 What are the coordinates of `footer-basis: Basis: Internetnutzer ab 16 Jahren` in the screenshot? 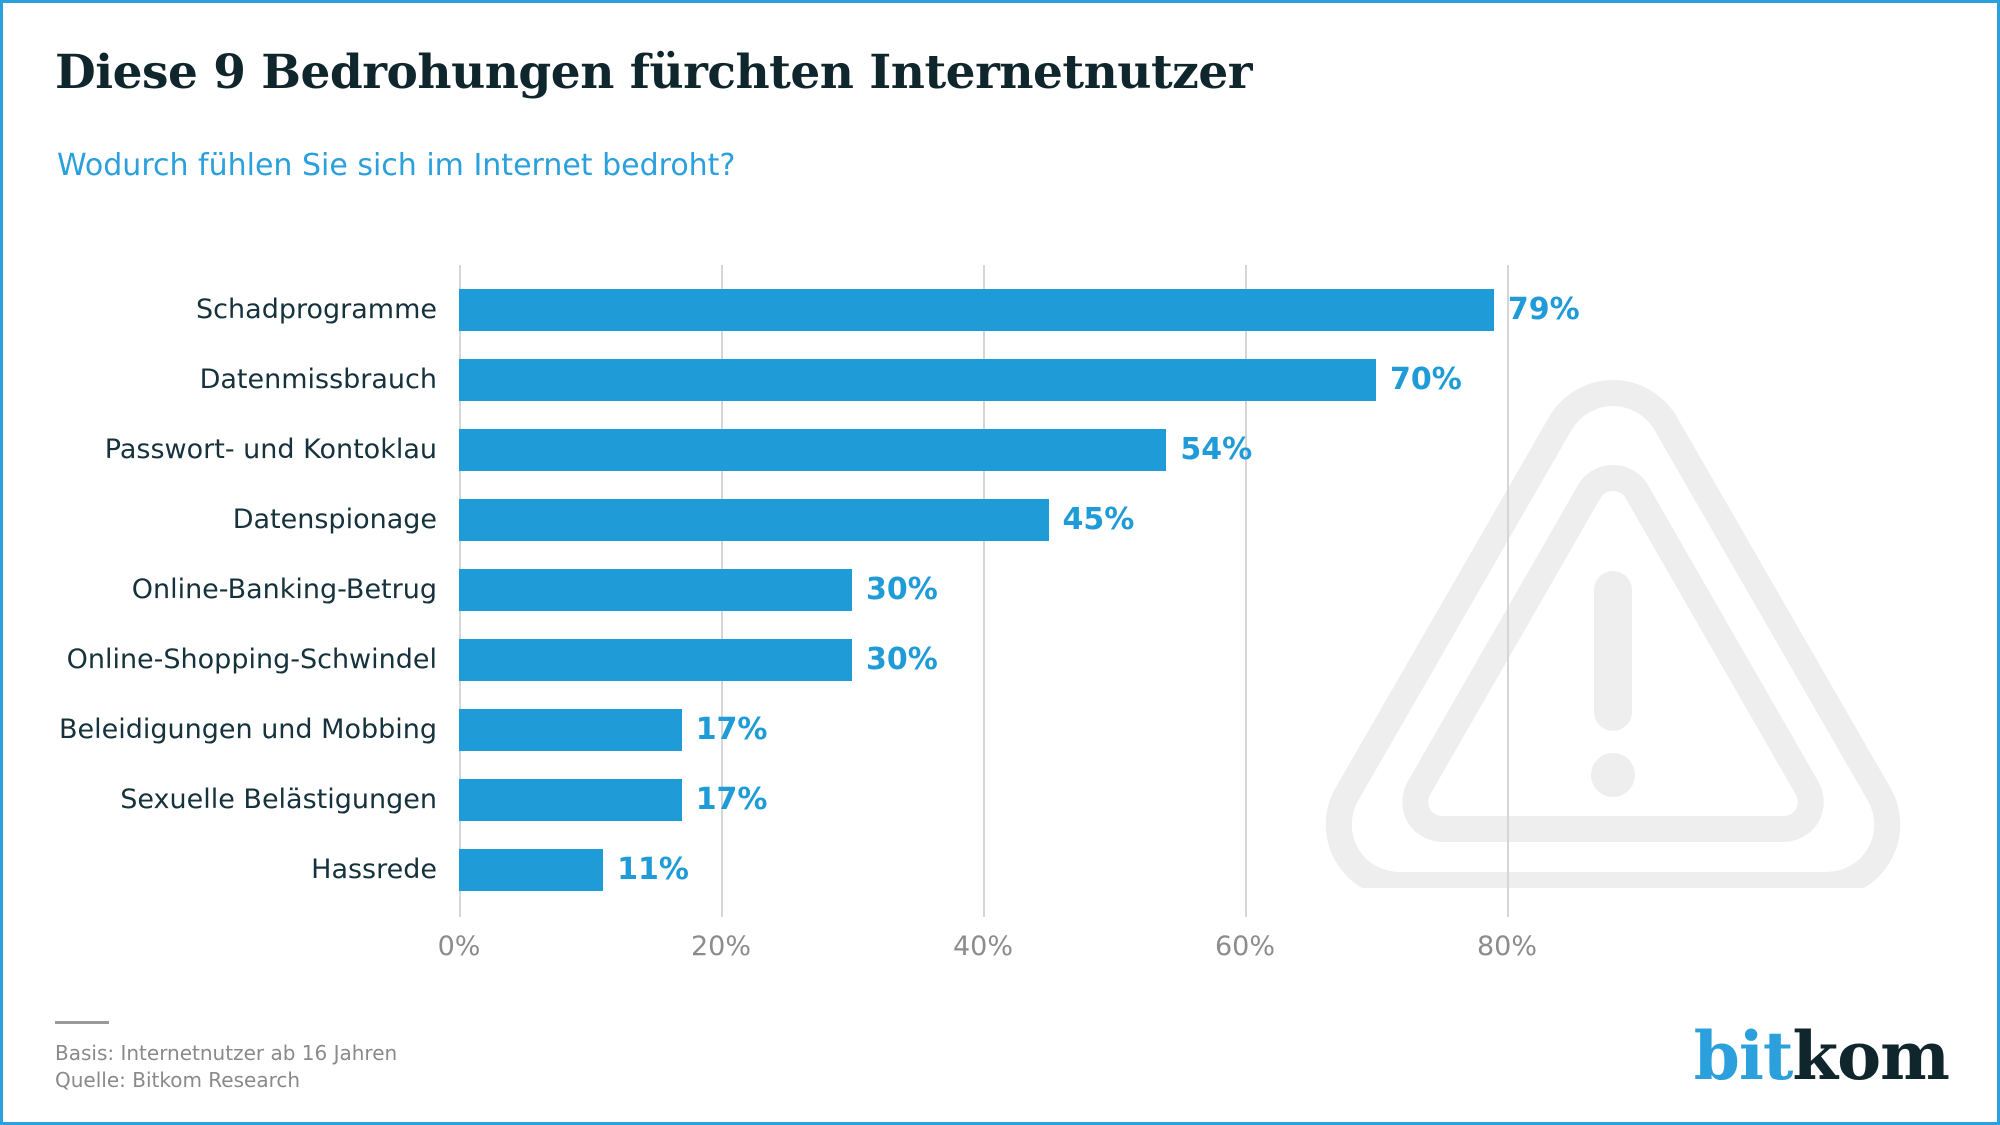 It's located at (226, 1053).